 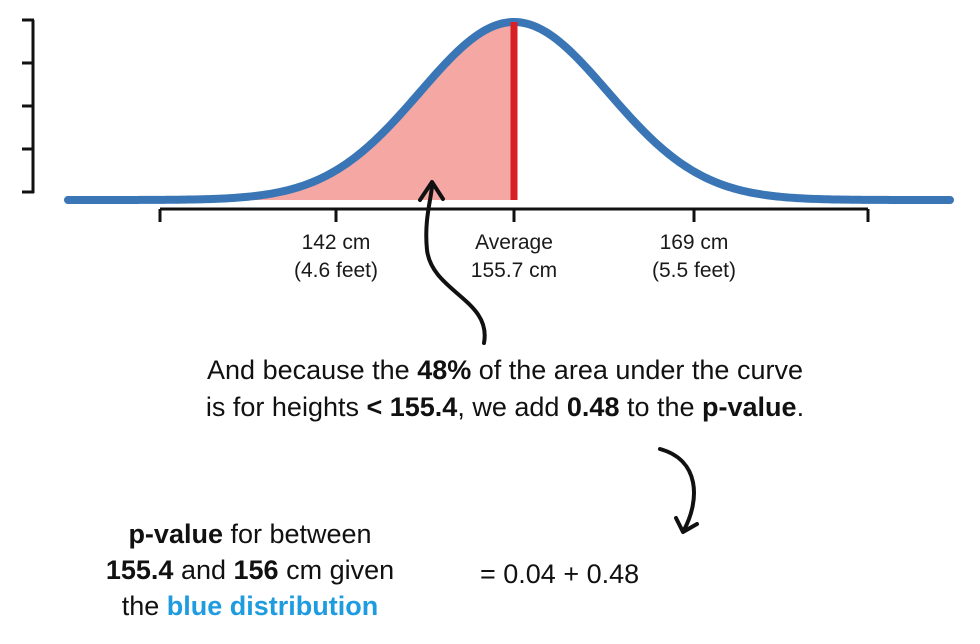 What do you see at coordinates (560, 574) in the screenshot?
I see `pvalue-equation: = 0.04 + 0.48` at bounding box center [560, 574].